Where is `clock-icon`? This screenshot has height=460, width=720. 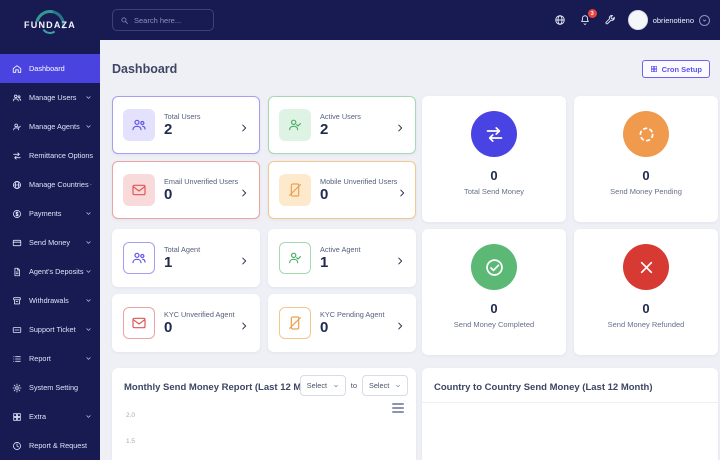
clock-icon is located at coordinates (17, 446).